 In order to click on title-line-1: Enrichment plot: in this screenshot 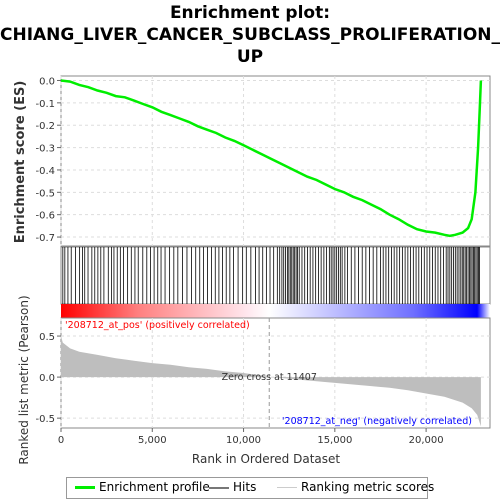, I will do `click(250, 13)`.